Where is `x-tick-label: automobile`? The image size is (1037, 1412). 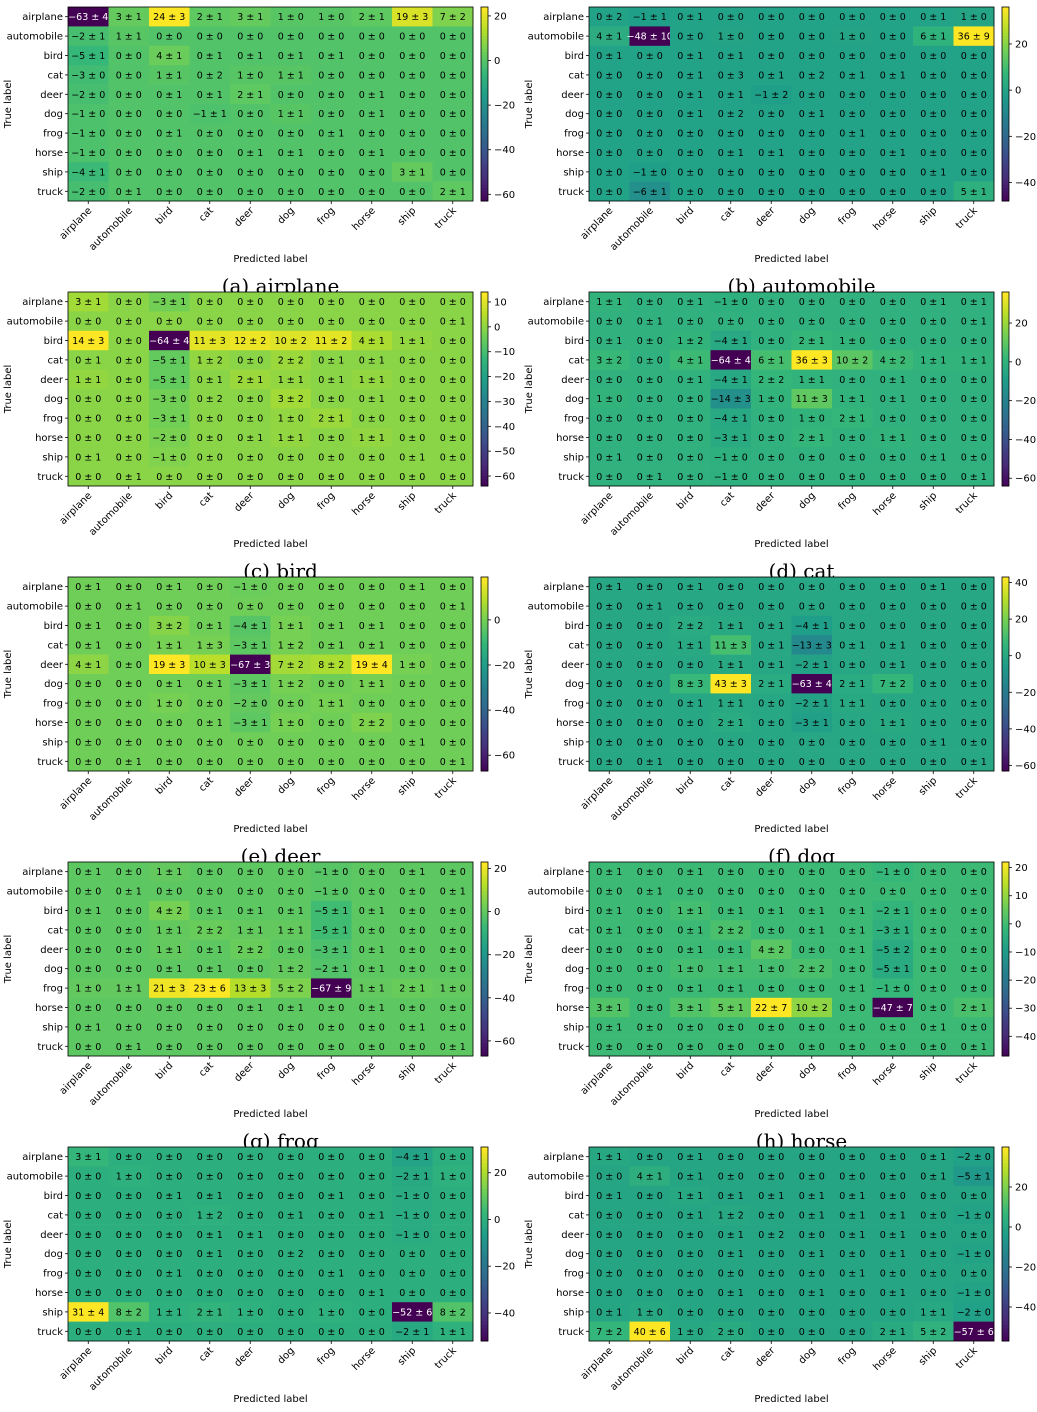
x-tick-label: automobile is located at coordinates (111, 514).